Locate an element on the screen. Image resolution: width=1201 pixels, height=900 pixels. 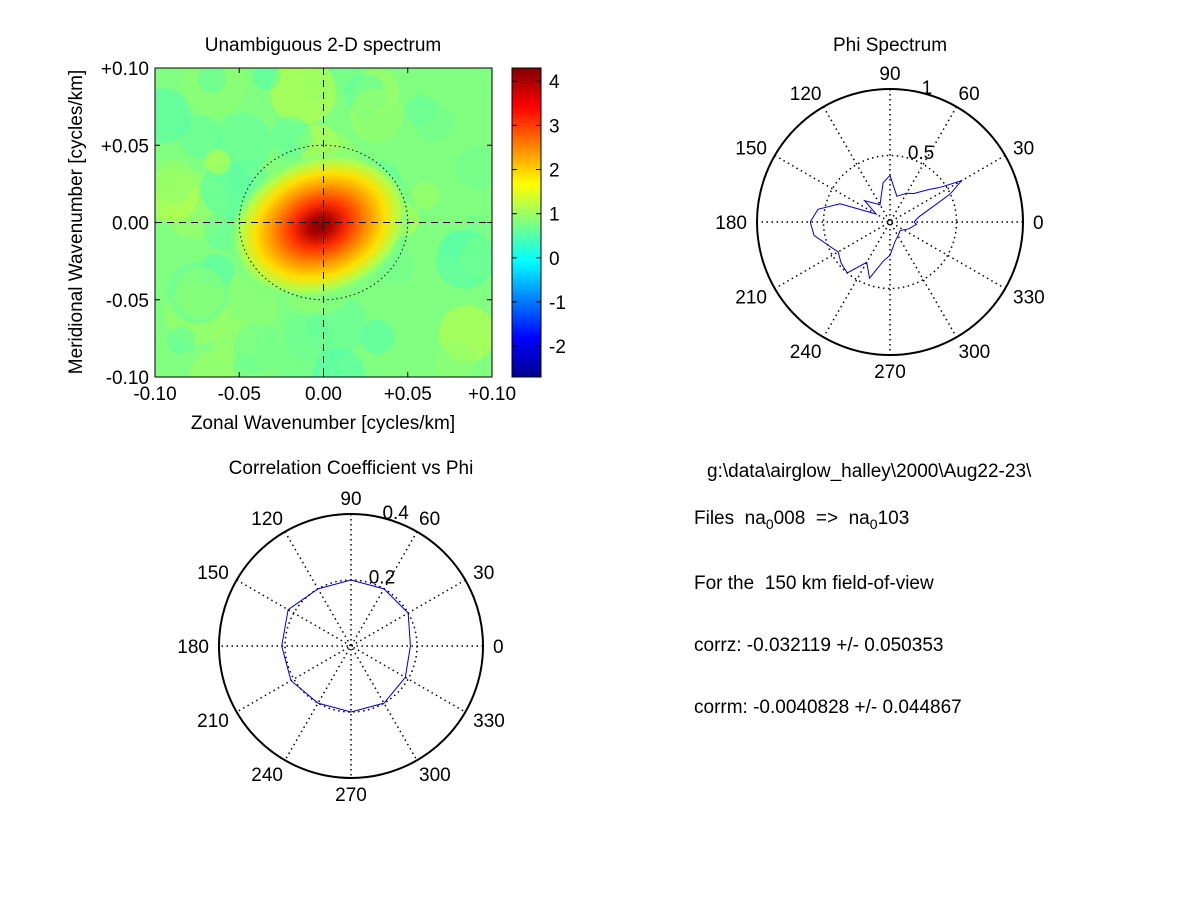
phi-spectrum-polar: 0.5 1 0 30 60 90 120 150 180 210 240 270 300 330 is located at coordinates (879, 223).